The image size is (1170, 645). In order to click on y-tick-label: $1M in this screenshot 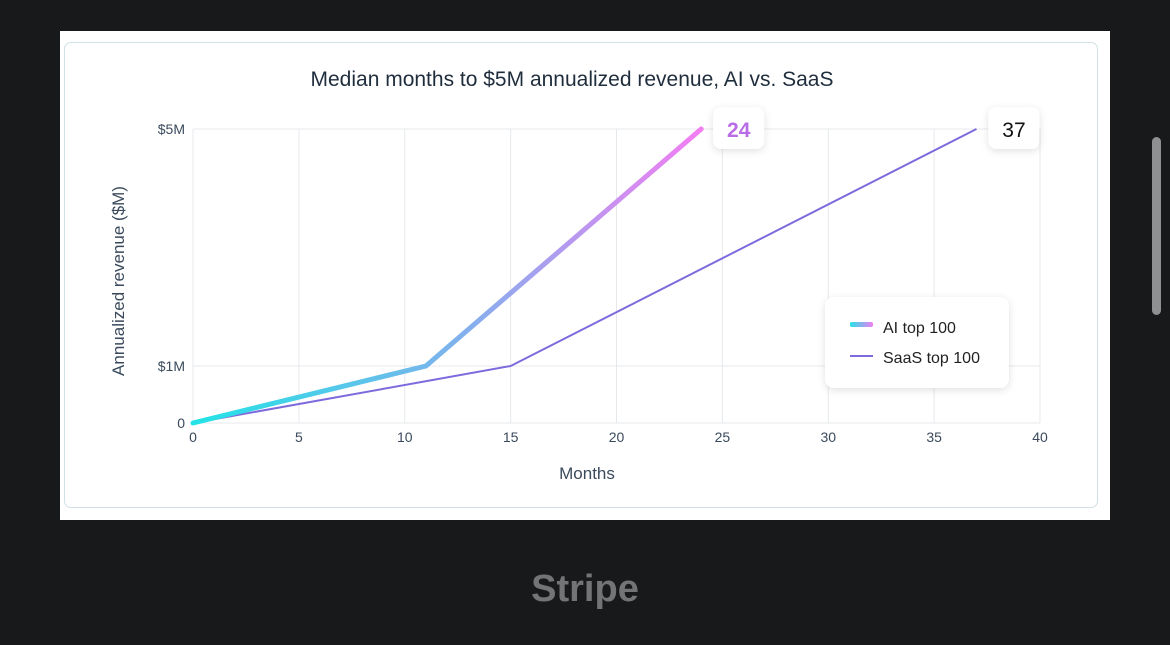, I will do `click(171, 366)`.